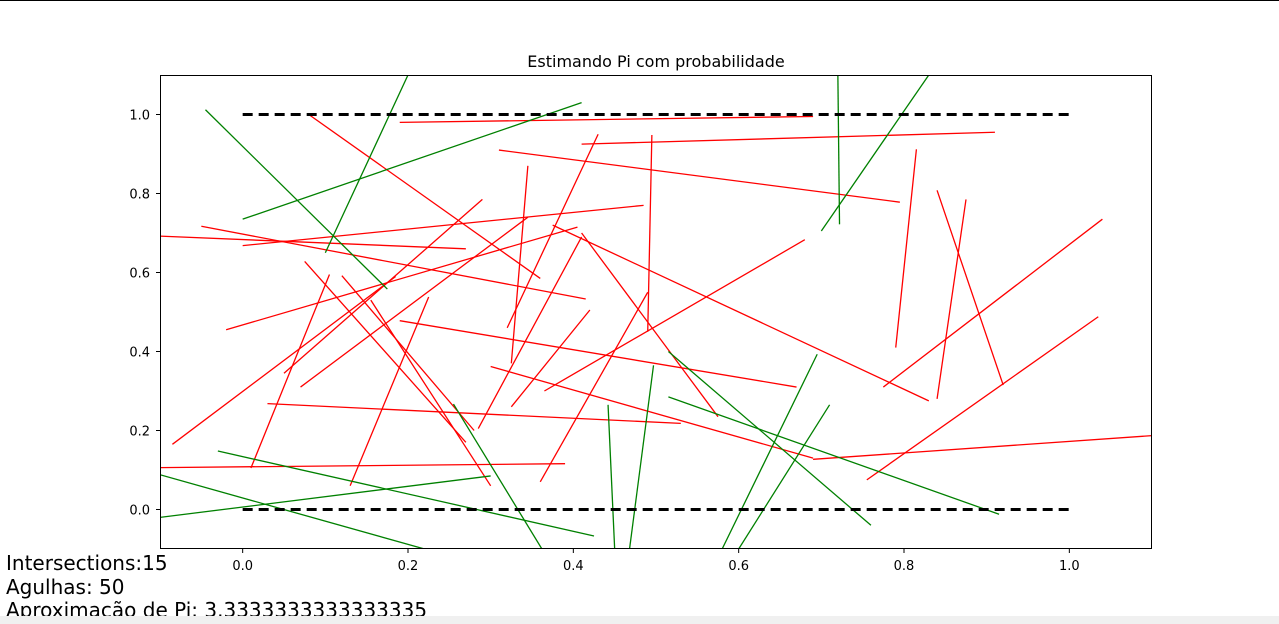  What do you see at coordinates (656, 561) in the screenshot?
I see `x-axis: 0.0 0.2 0.4 0.6 0.8 1.0` at bounding box center [656, 561].